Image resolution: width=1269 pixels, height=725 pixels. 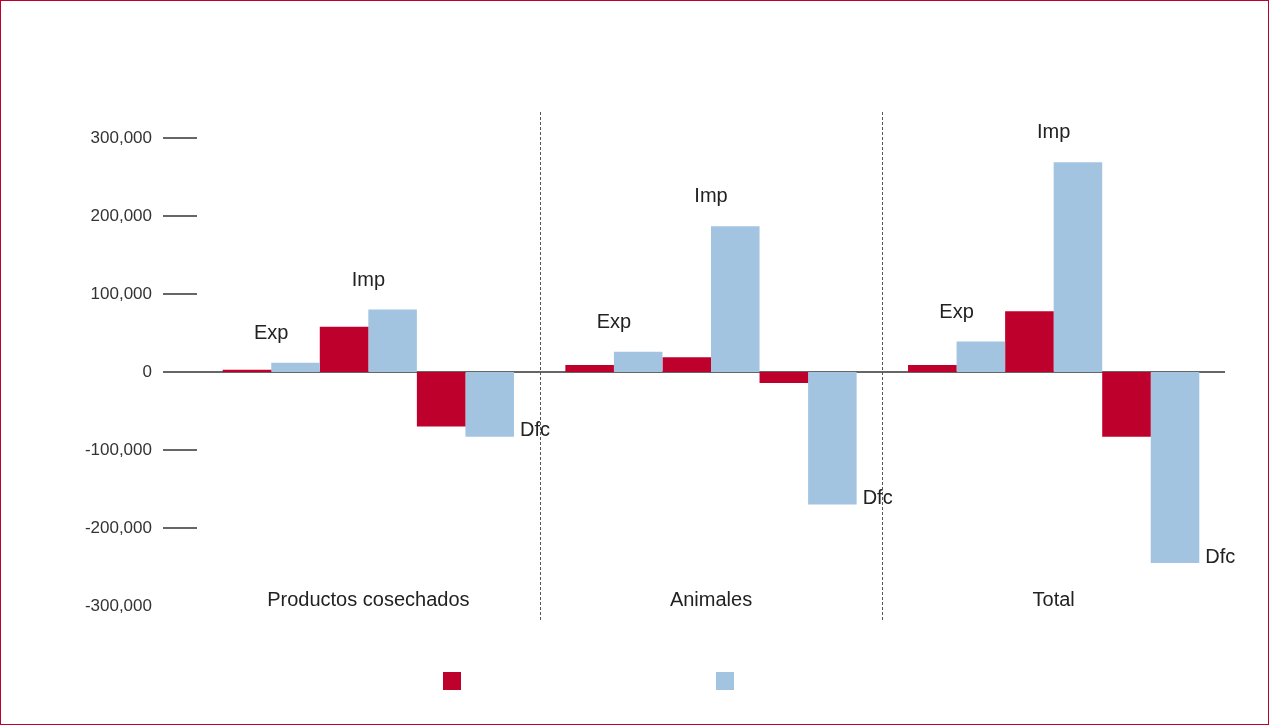 What do you see at coordinates (121, 293) in the screenshot?
I see `y-tick-label: 100,000` at bounding box center [121, 293].